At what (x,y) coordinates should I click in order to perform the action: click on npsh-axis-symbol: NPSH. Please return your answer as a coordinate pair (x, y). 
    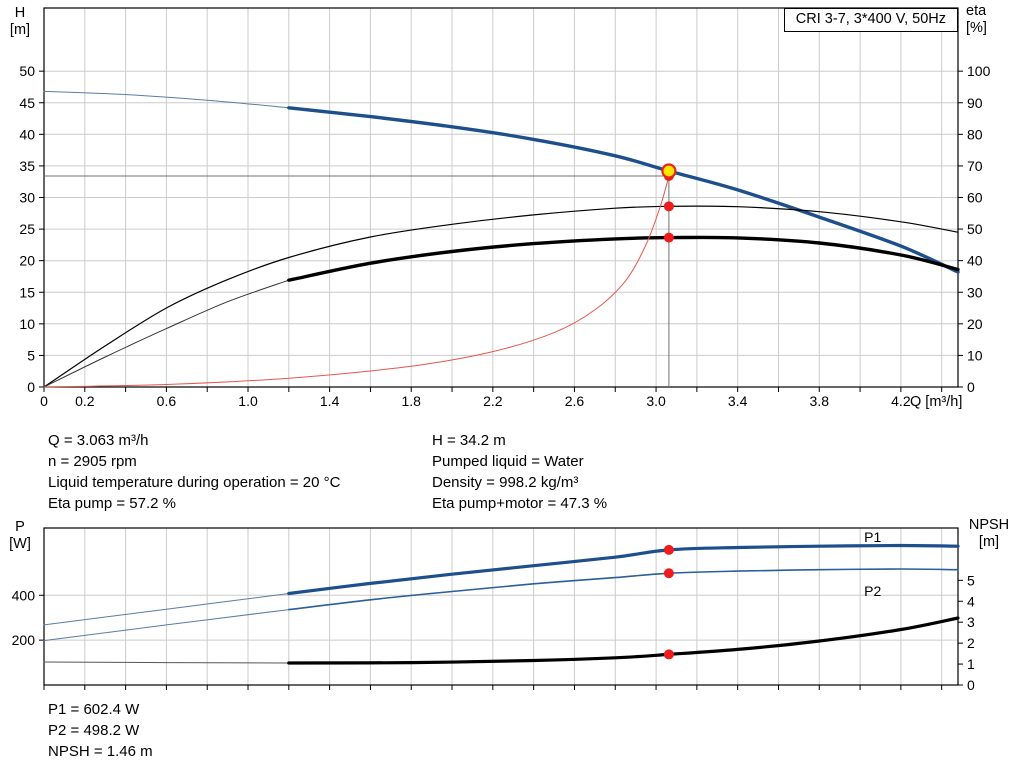
    Looking at the image, I should click on (989, 525).